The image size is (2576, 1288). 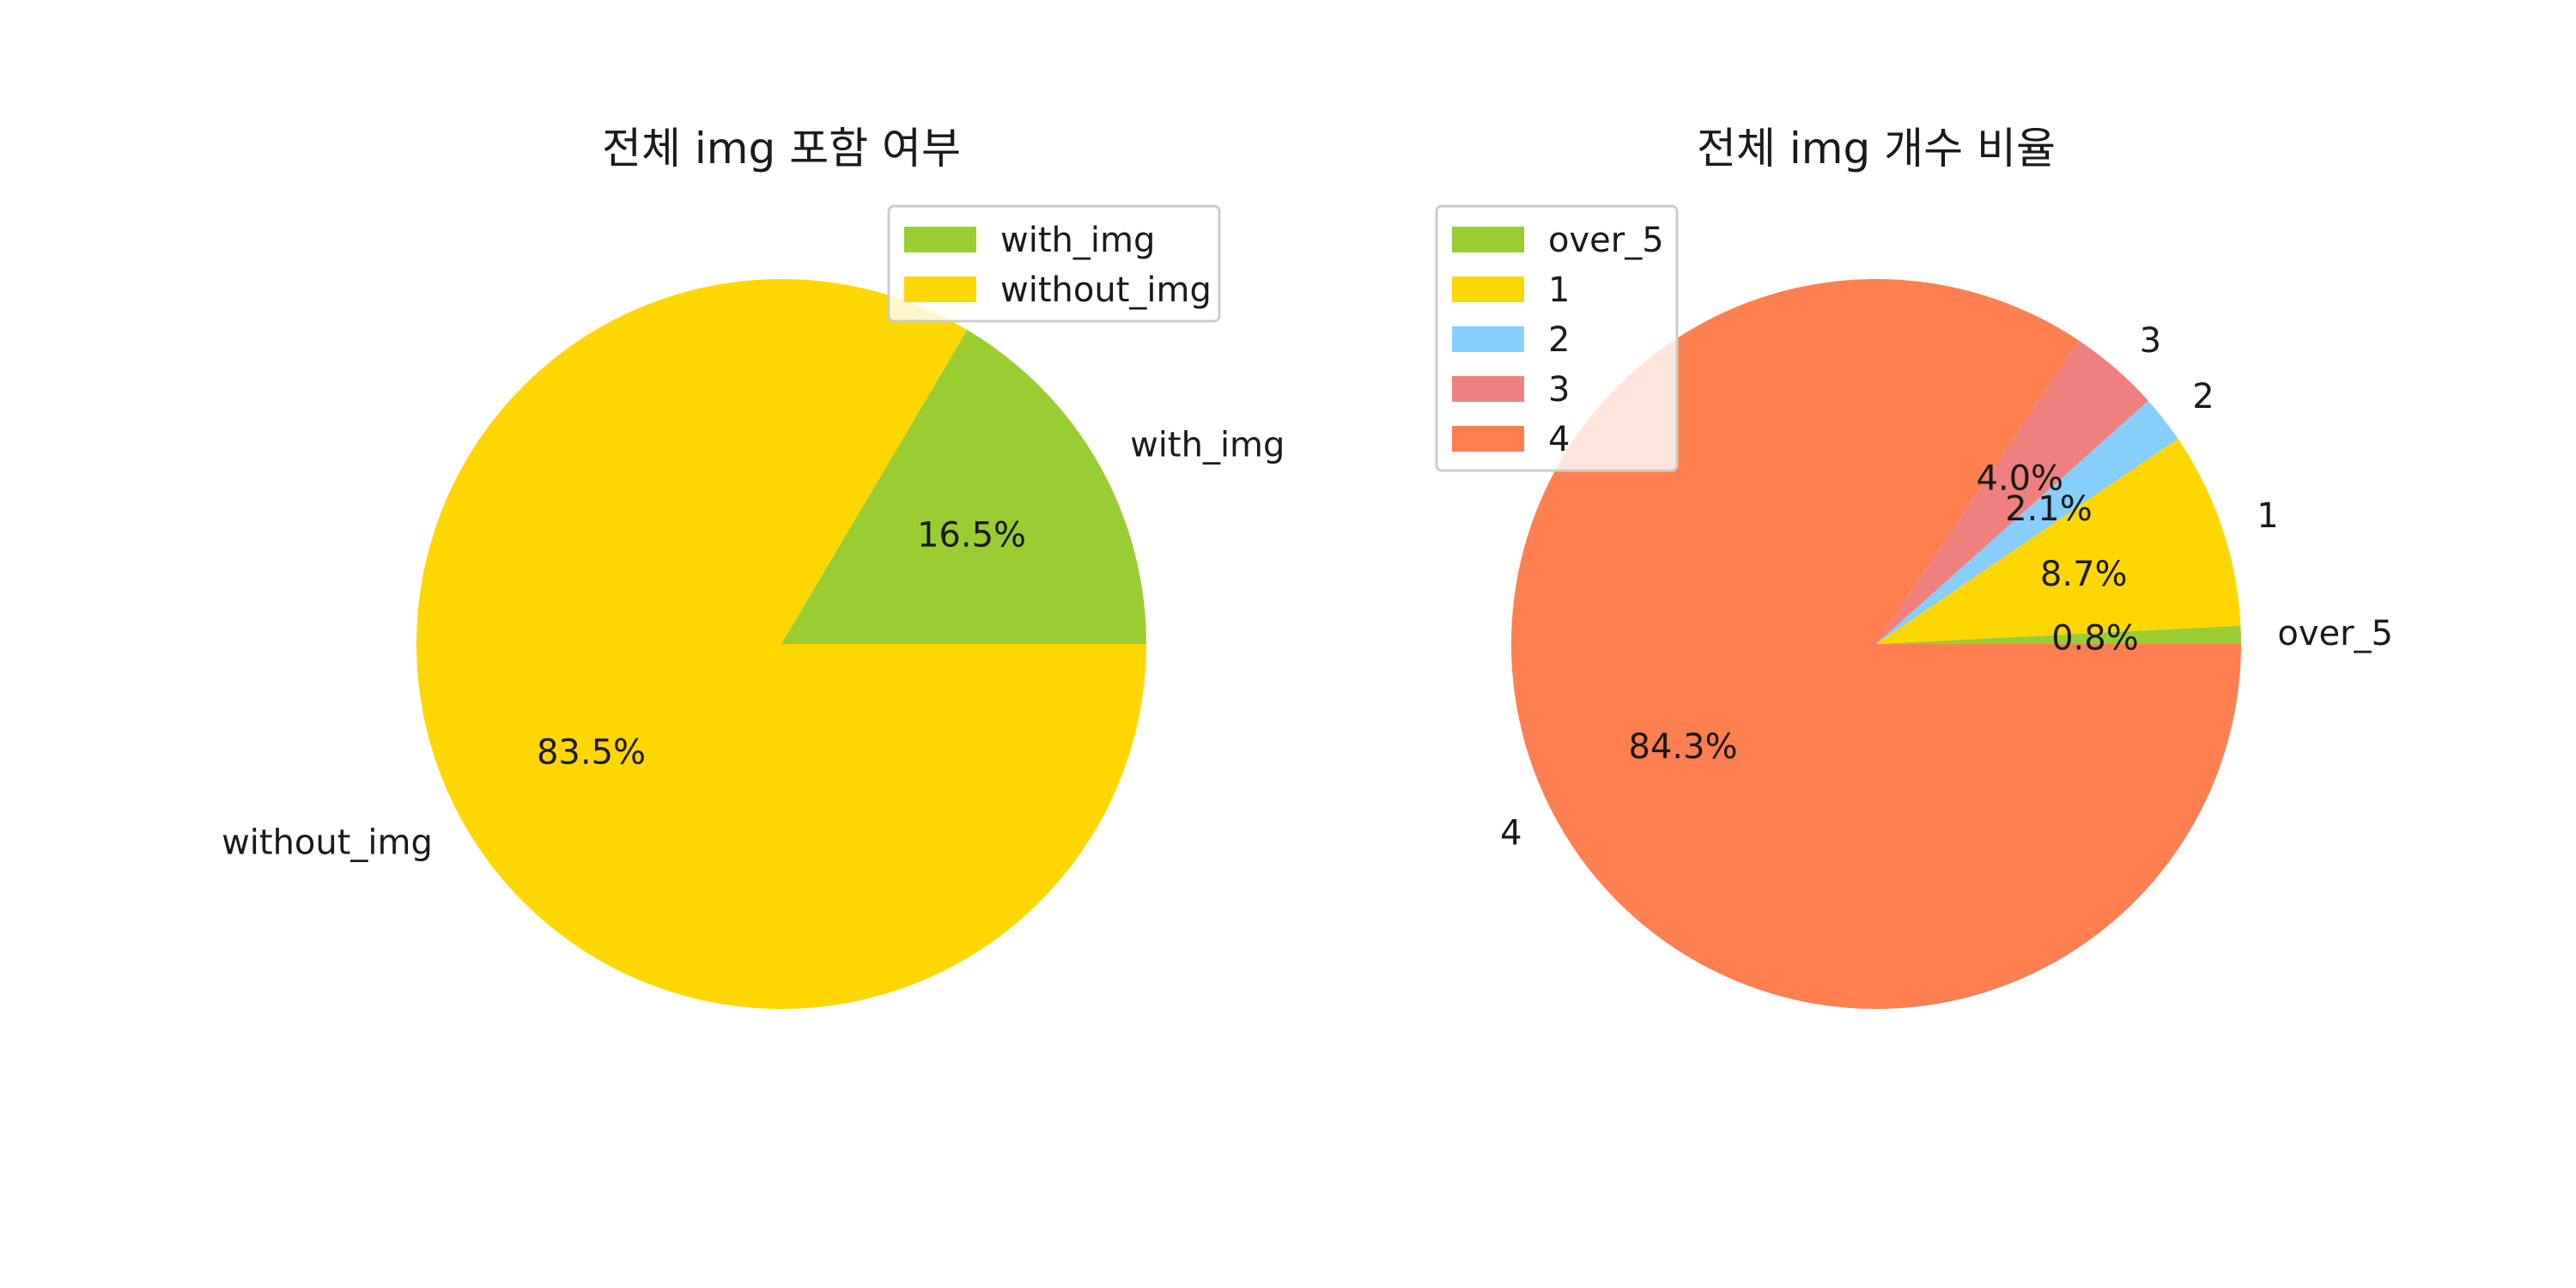 What do you see at coordinates (2095, 639) in the screenshot?
I see `slice-pct-over_5: 0.8%` at bounding box center [2095, 639].